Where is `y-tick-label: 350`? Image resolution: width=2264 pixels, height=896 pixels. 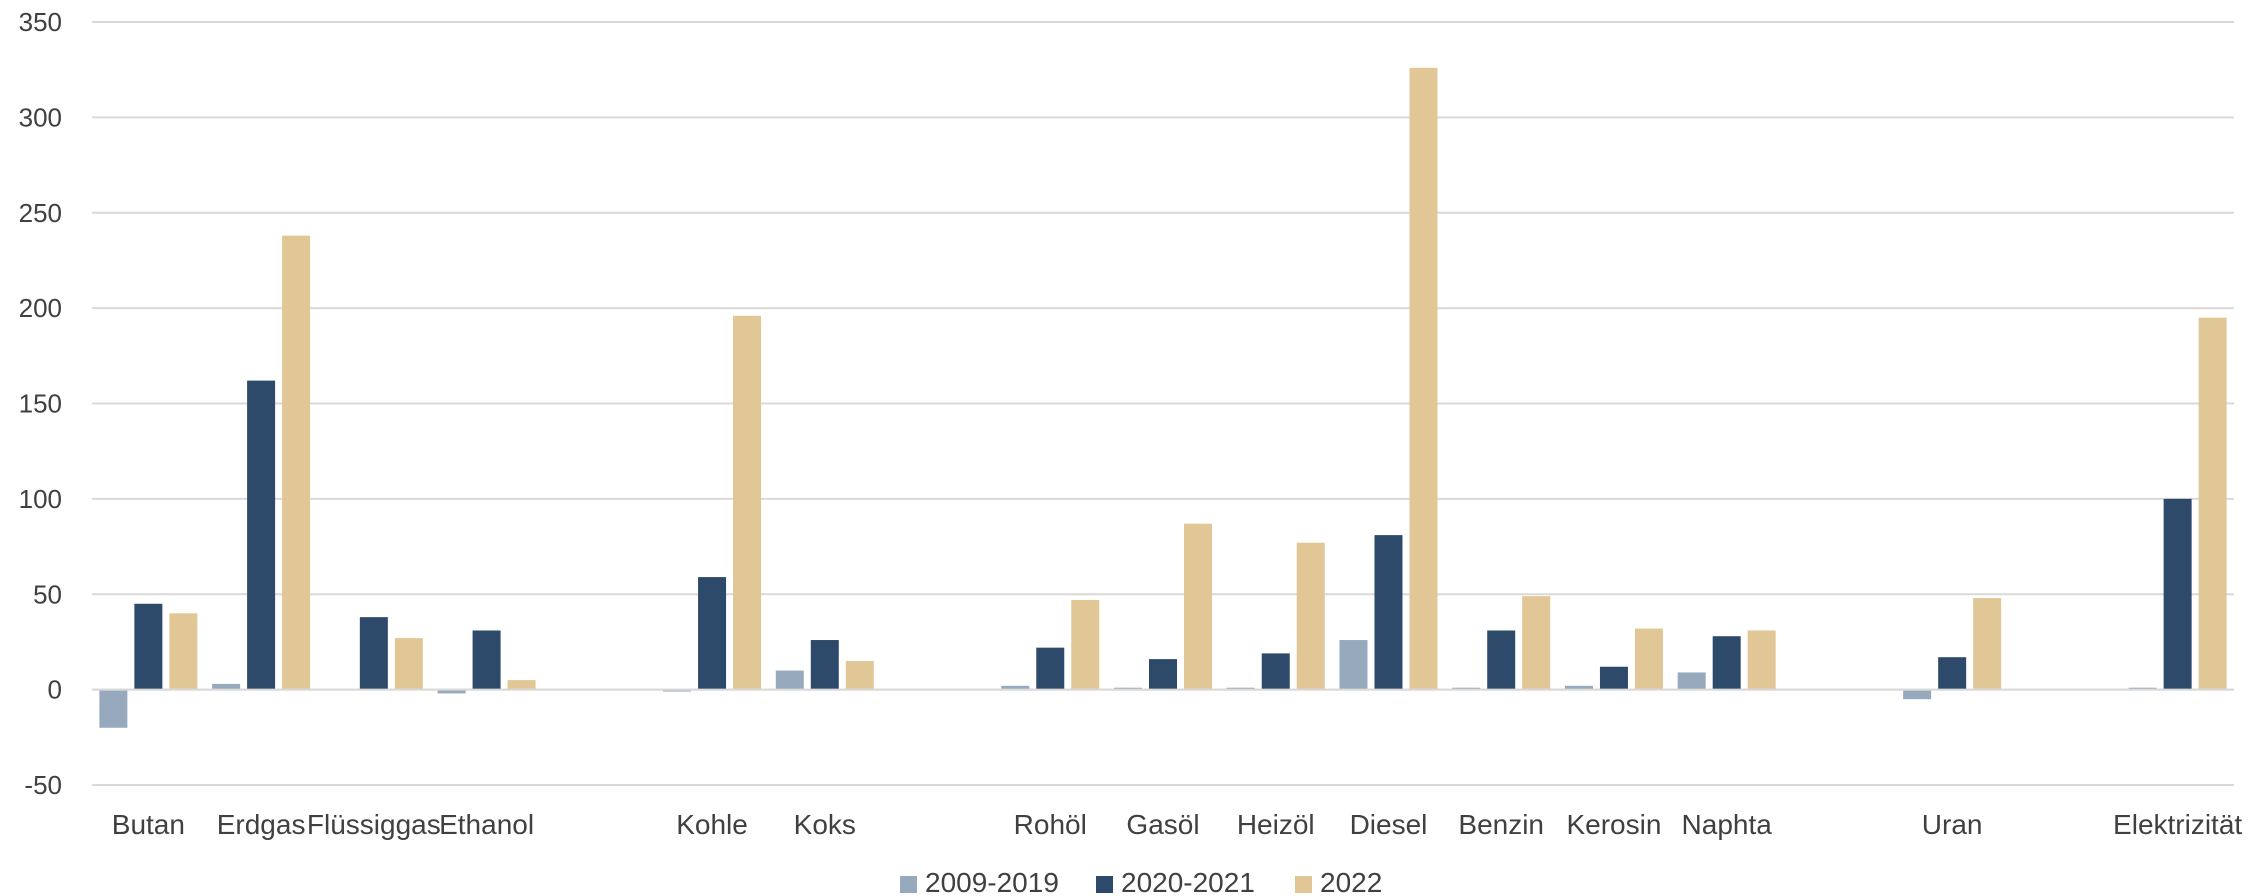 y-tick-label: 350 is located at coordinates (40, 22).